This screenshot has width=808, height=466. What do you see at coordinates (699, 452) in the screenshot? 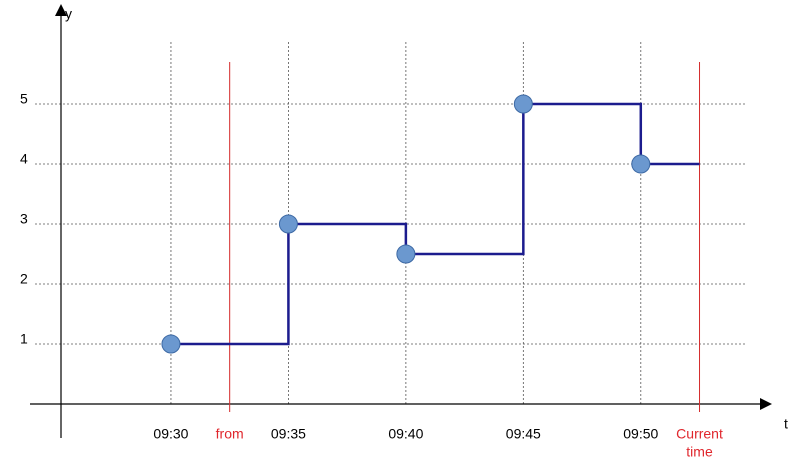
I see `marker-label: time` at bounding box center [699, 452].